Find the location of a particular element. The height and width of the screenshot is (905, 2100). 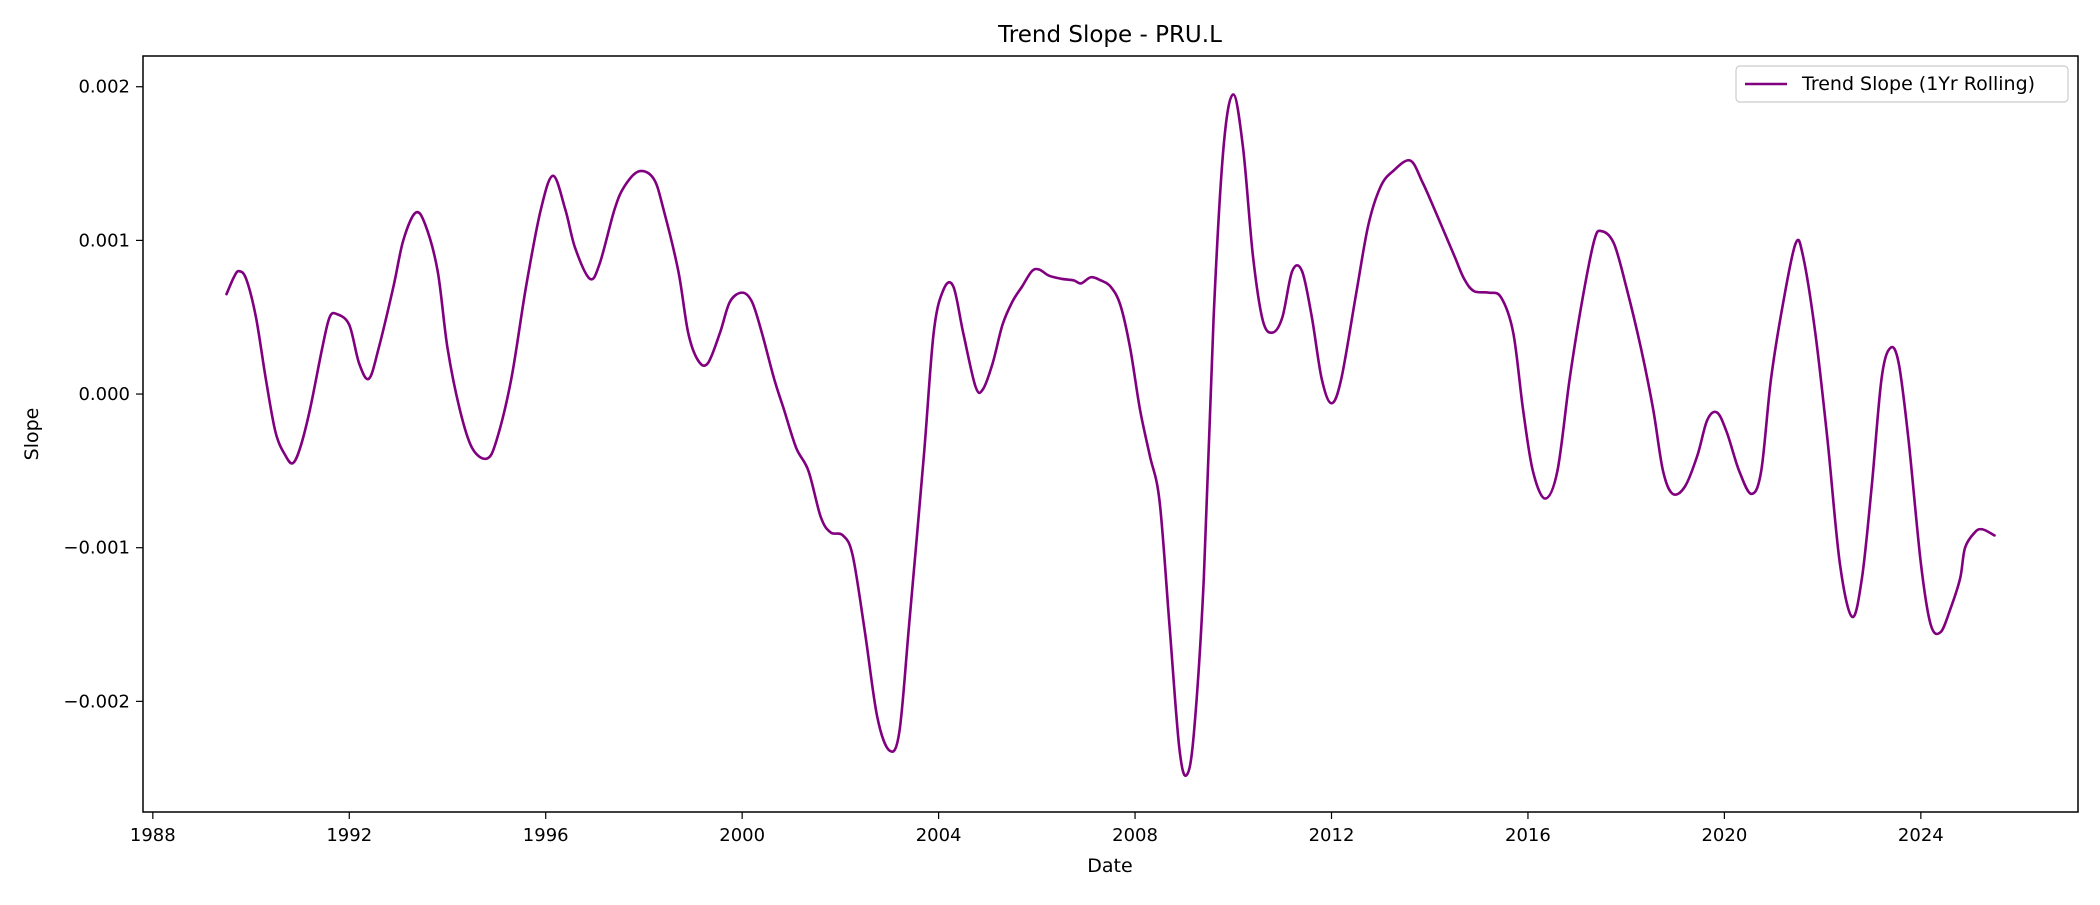

x-tick-label: 2012 is located at coordinates (1332, 835).